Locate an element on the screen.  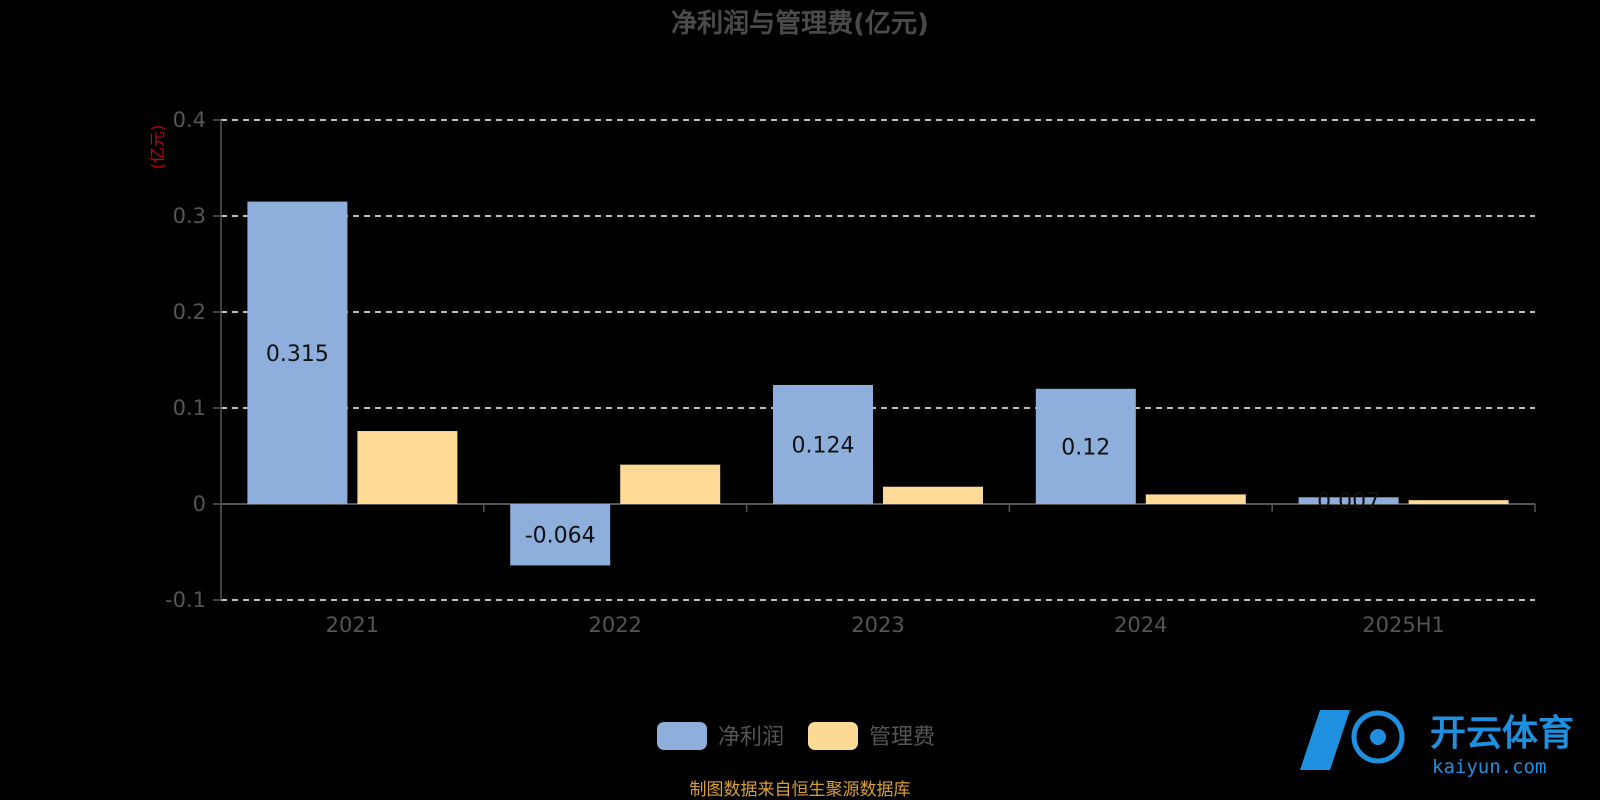
source-note: 制图数据来自恒生聚源数据库 is located at coordinates (800, 790).